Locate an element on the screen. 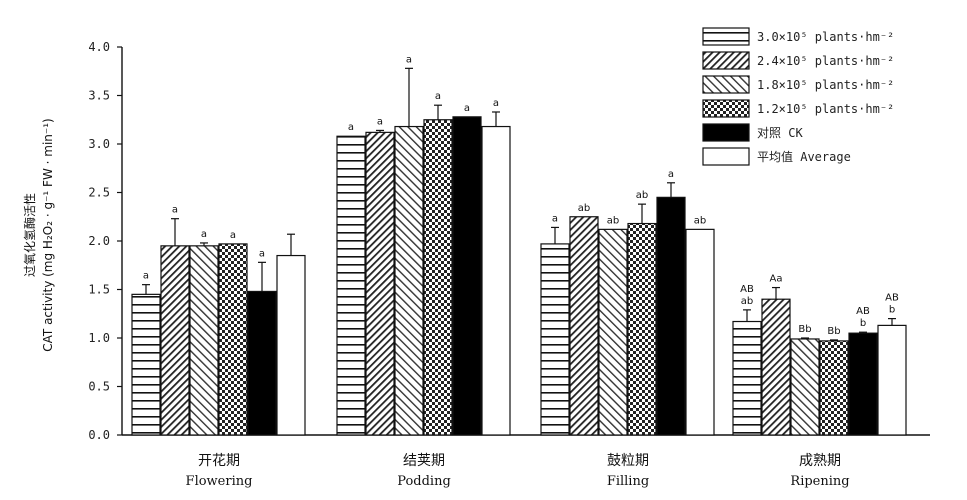 Image resolution: width=967 pixels, height=500 pixels. legend-label: 1.8×10⁵ plants·hm⁻² is located at coordinates (825, 85).